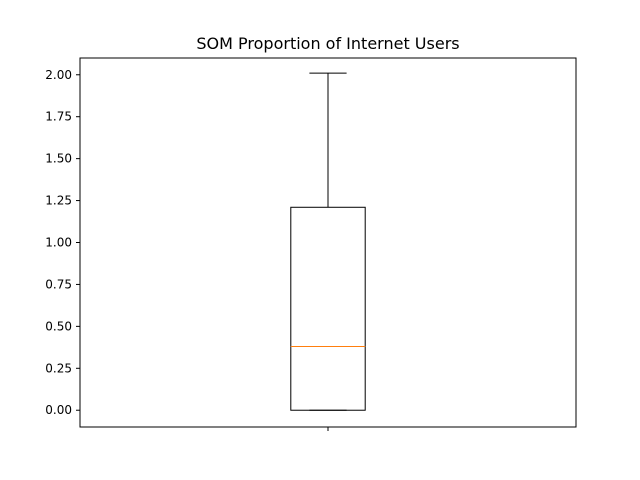  What do you see at coordinates (58, 410) in the screenshot?
I see `y-tick-label: 0.00` at bounding box center [58, 410].